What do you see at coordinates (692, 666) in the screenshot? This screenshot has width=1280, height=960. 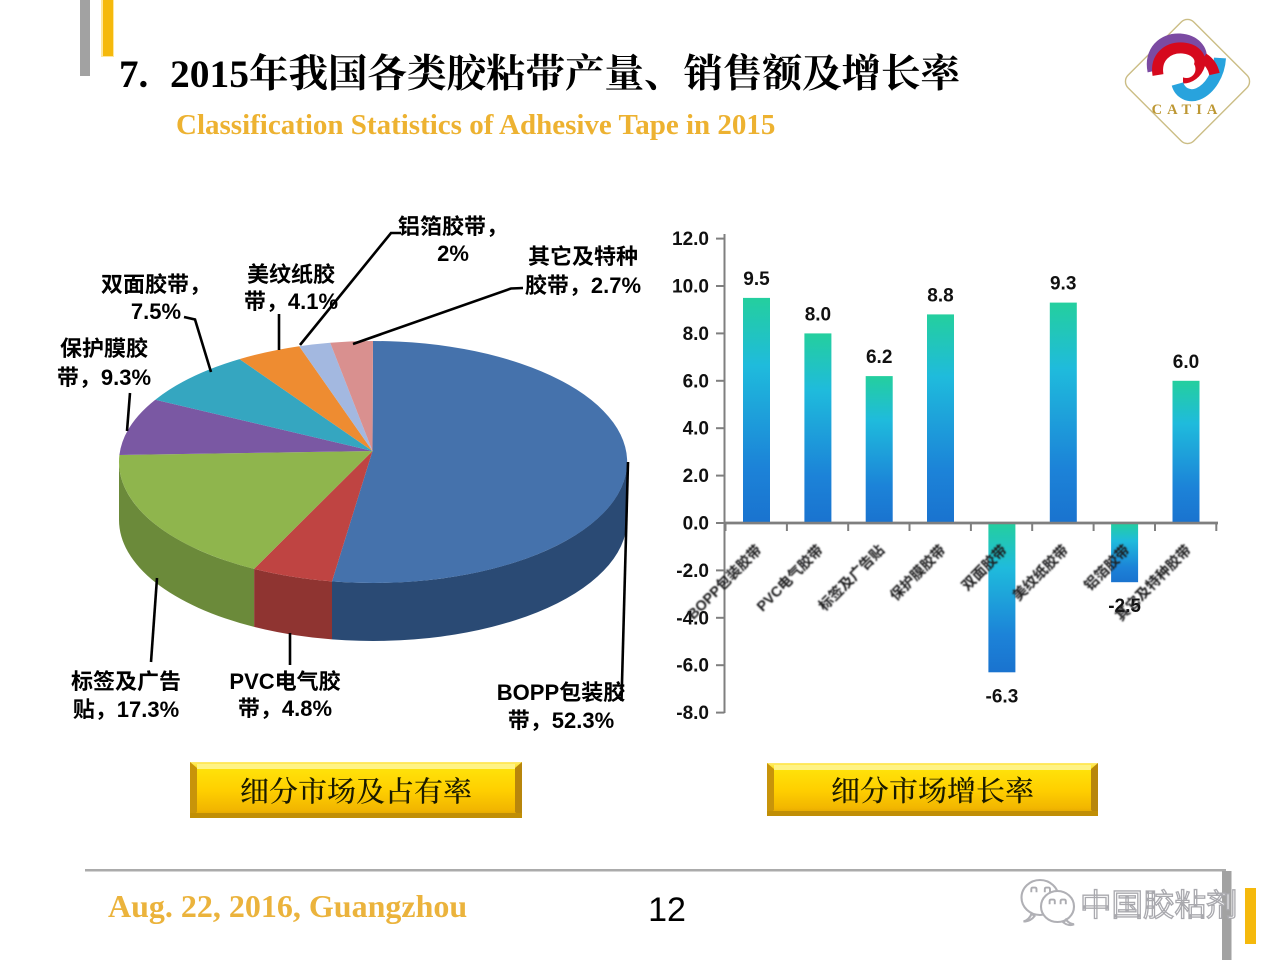 I see `svg-text: -6.0` at bounding box center [692, 666].